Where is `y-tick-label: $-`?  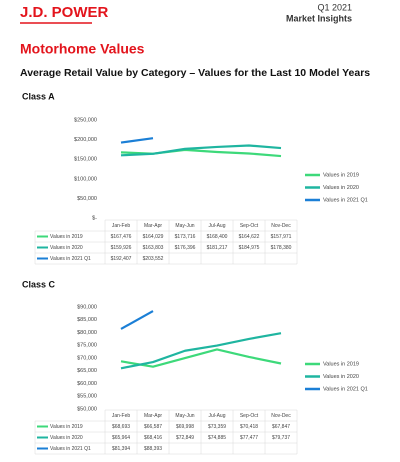 y-tick-label: $- is located at coordinates (94, 218).